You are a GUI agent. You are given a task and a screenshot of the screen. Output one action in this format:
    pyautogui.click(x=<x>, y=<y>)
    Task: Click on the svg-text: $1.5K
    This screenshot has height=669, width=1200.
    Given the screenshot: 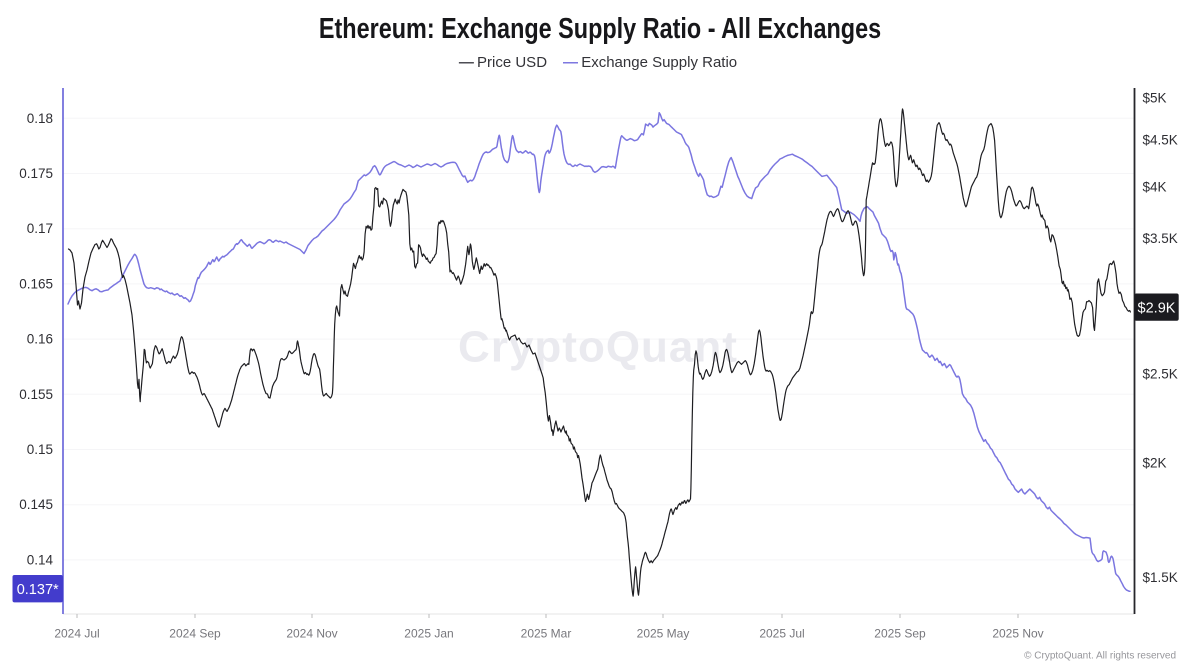 What is the action you would take?
    pyautogui.click(x=1160, y=577)
    